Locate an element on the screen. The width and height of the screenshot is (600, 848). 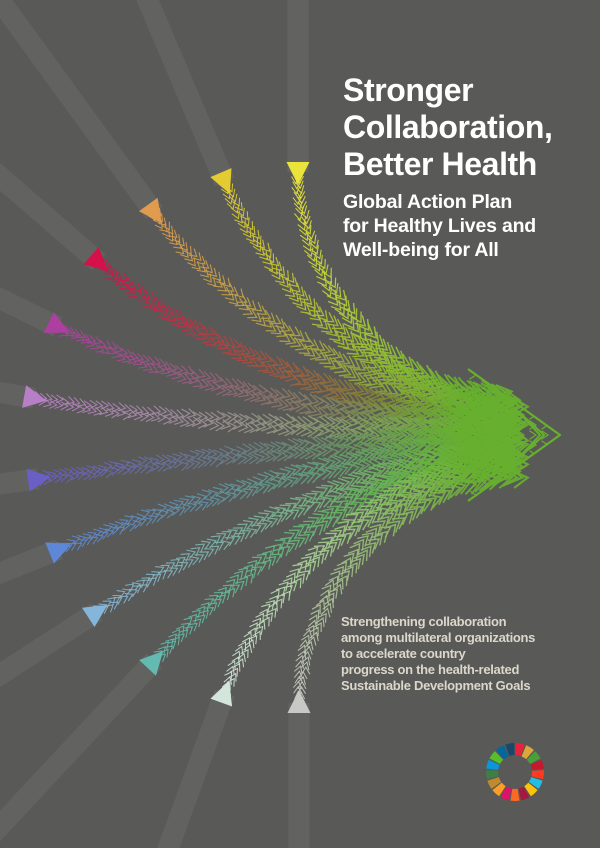
title-line: Stronger is located at coordinates (408, 90).